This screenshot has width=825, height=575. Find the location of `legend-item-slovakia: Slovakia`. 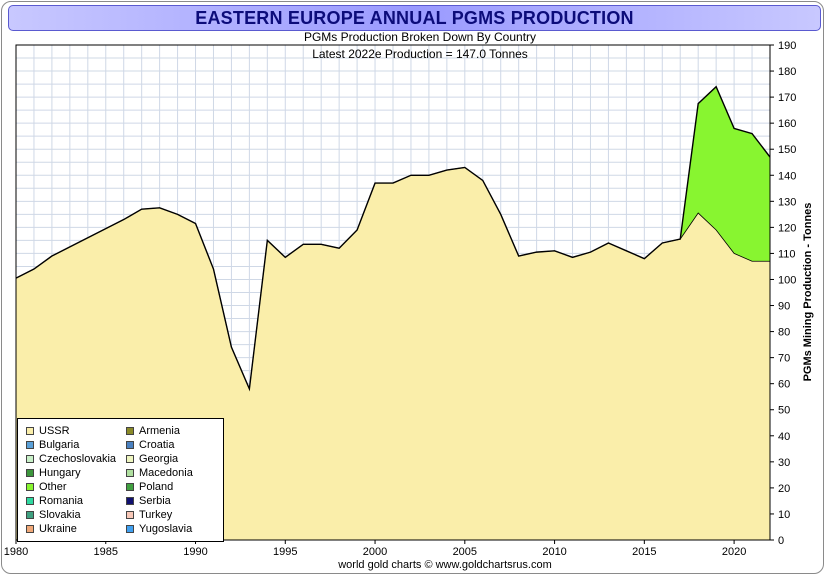

legend-item-slovakia: Slovakia is located at coordinates (53, 515).